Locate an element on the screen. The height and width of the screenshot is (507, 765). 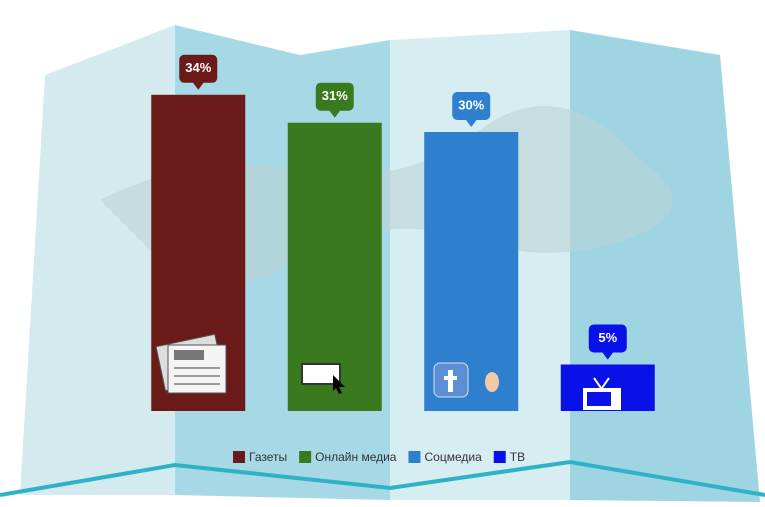
value-label: 5% is located at coordinates (607, 337).